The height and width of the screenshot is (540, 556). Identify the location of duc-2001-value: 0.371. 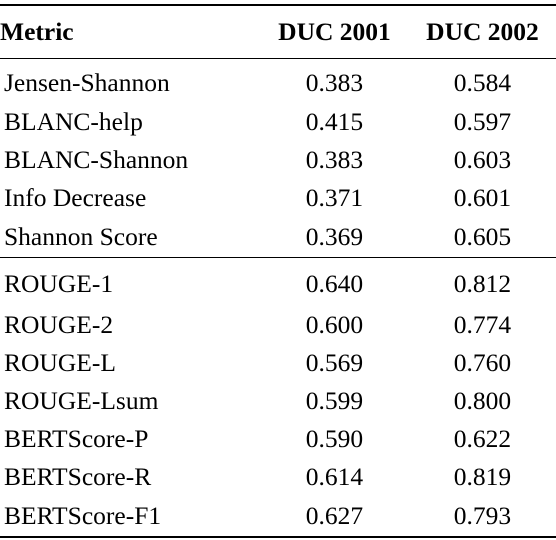
(334, 197).